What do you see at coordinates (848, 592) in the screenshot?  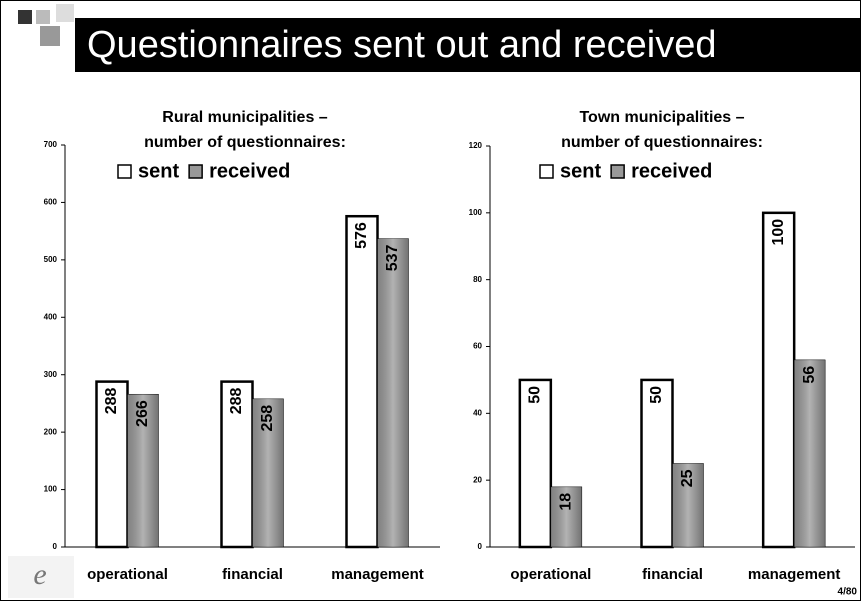 I see `page-number: 4/80` at bounding box center [848, 592].